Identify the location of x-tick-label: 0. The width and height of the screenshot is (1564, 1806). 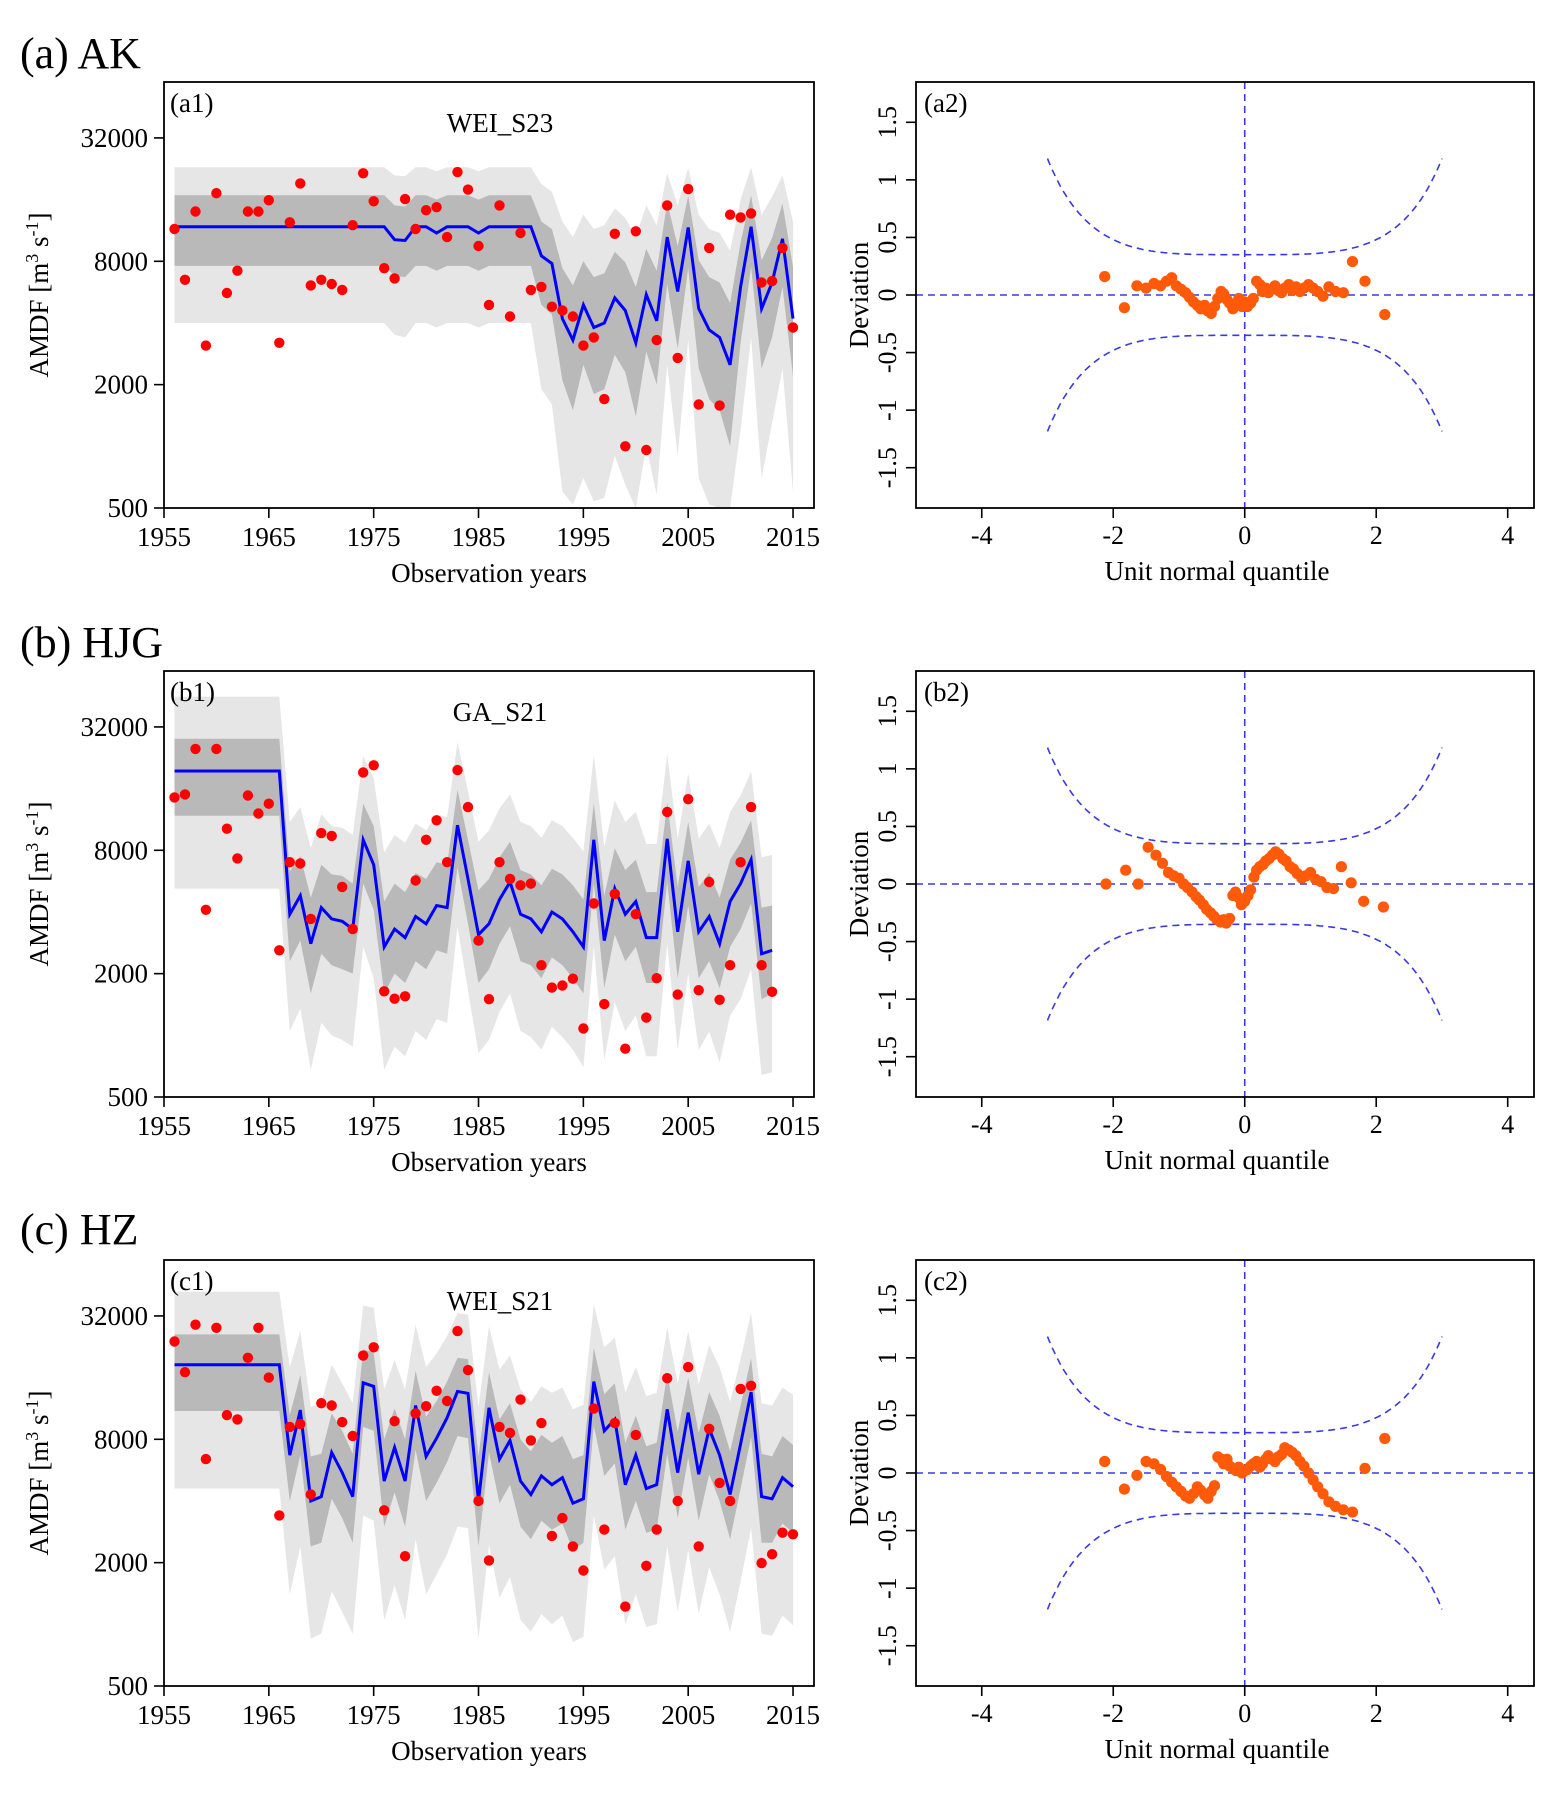
(1244, 1713).